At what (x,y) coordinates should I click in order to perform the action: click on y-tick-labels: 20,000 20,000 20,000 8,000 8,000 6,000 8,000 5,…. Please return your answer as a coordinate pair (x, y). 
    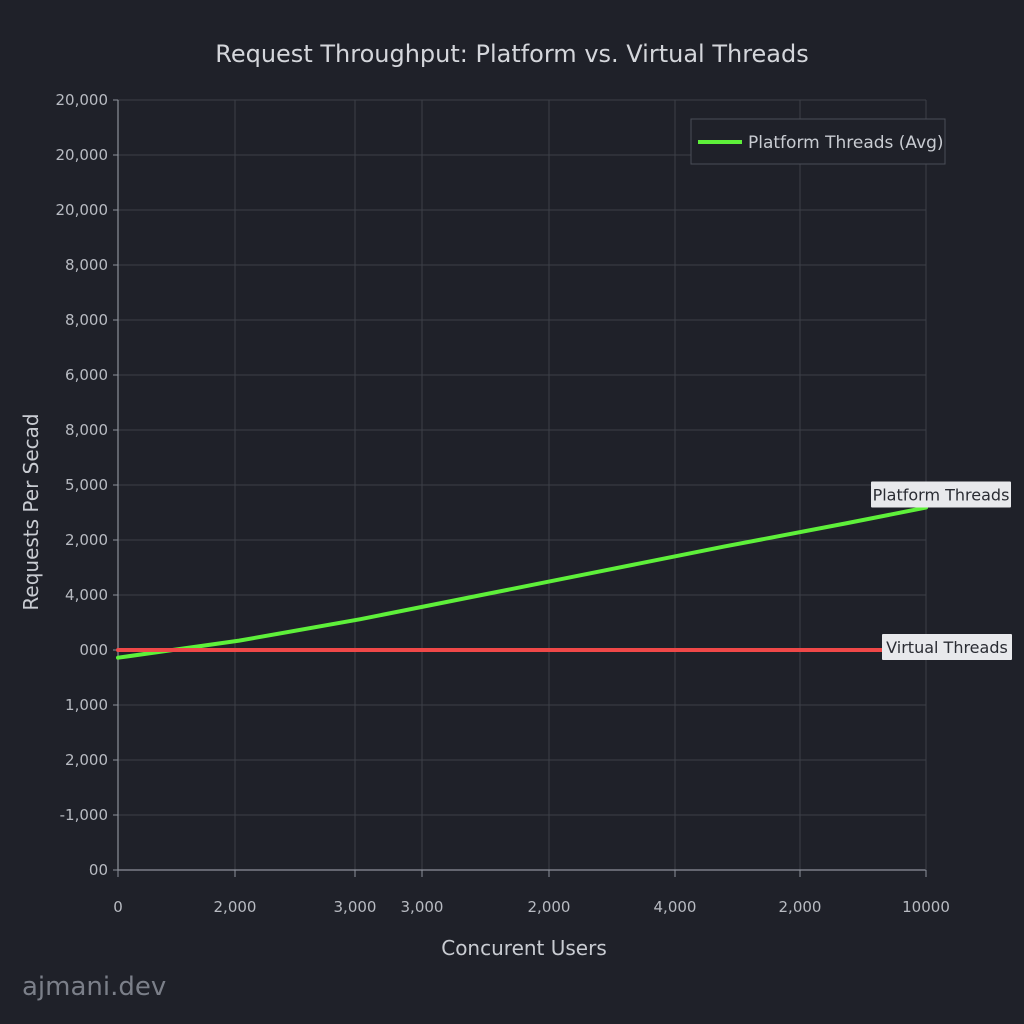
    Looking at the image, I should click on (82, 485).